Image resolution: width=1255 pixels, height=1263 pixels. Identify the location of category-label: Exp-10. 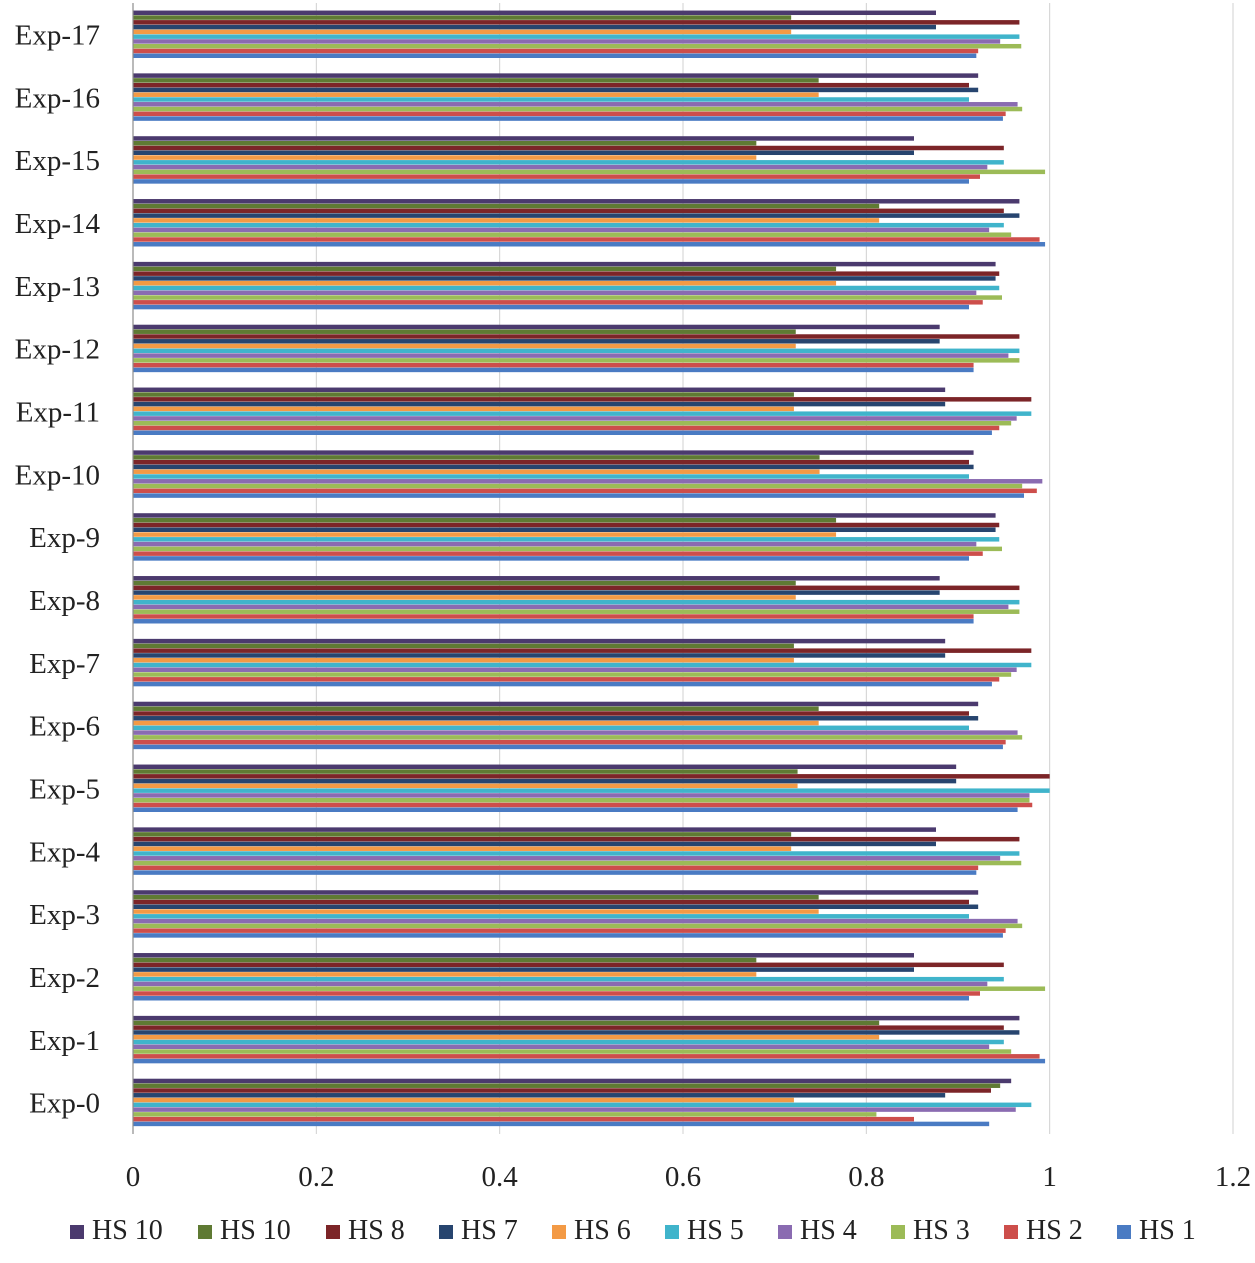
(57, 475).